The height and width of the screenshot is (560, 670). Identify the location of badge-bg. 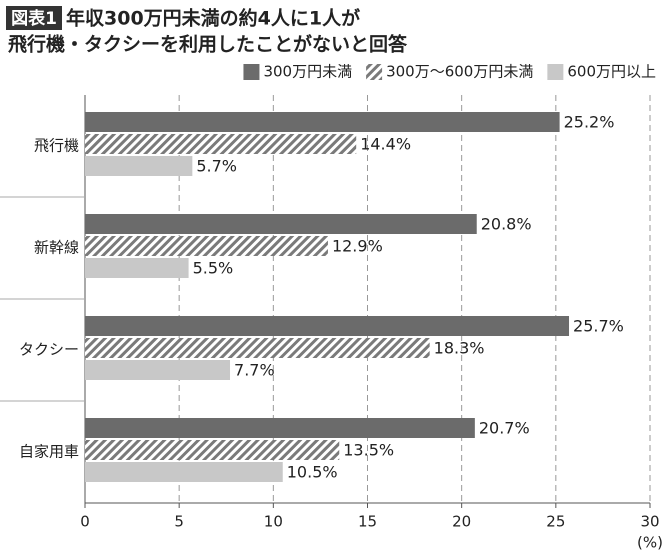
(34, 18).